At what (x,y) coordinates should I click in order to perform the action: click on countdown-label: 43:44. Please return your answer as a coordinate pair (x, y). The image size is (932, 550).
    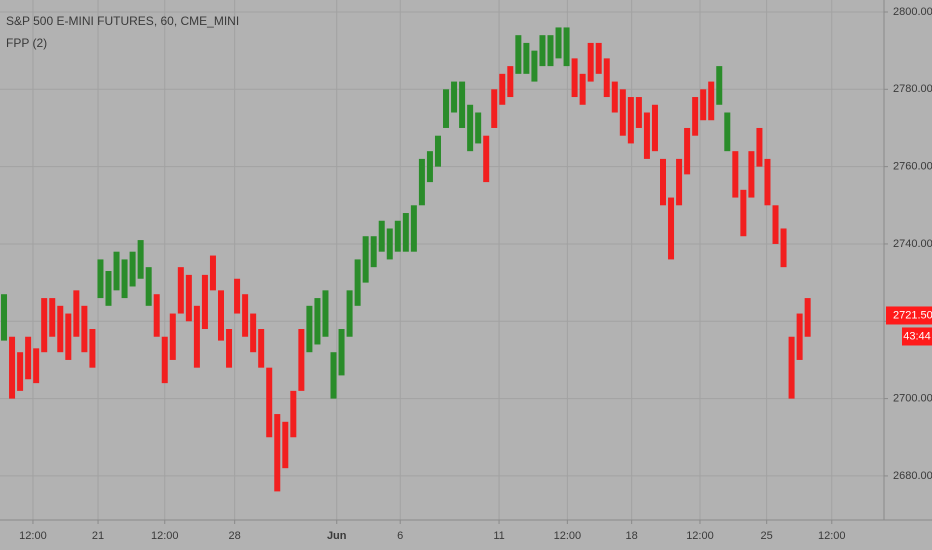
    Looking at the image, I should click on (917, 336).